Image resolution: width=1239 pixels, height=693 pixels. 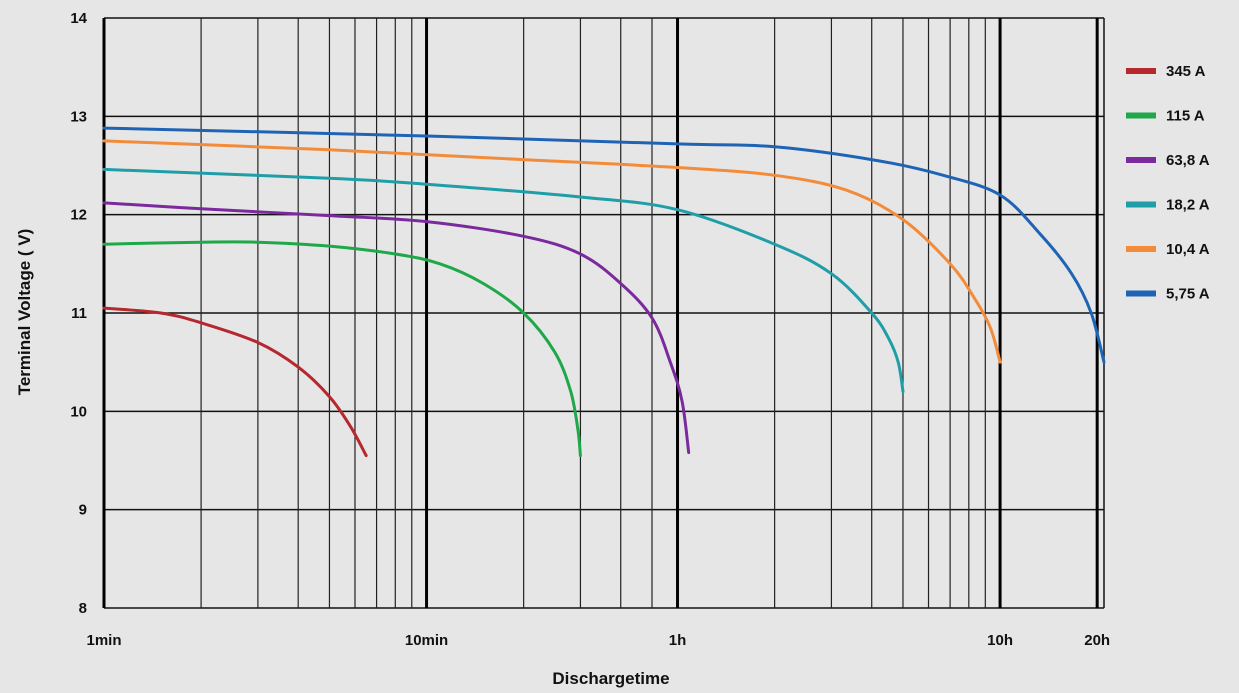 What do you see at coordinates (1188, 249) in the screenshot?
I see `legend-label: 10,4 A` at bounding box center [1188, 249].